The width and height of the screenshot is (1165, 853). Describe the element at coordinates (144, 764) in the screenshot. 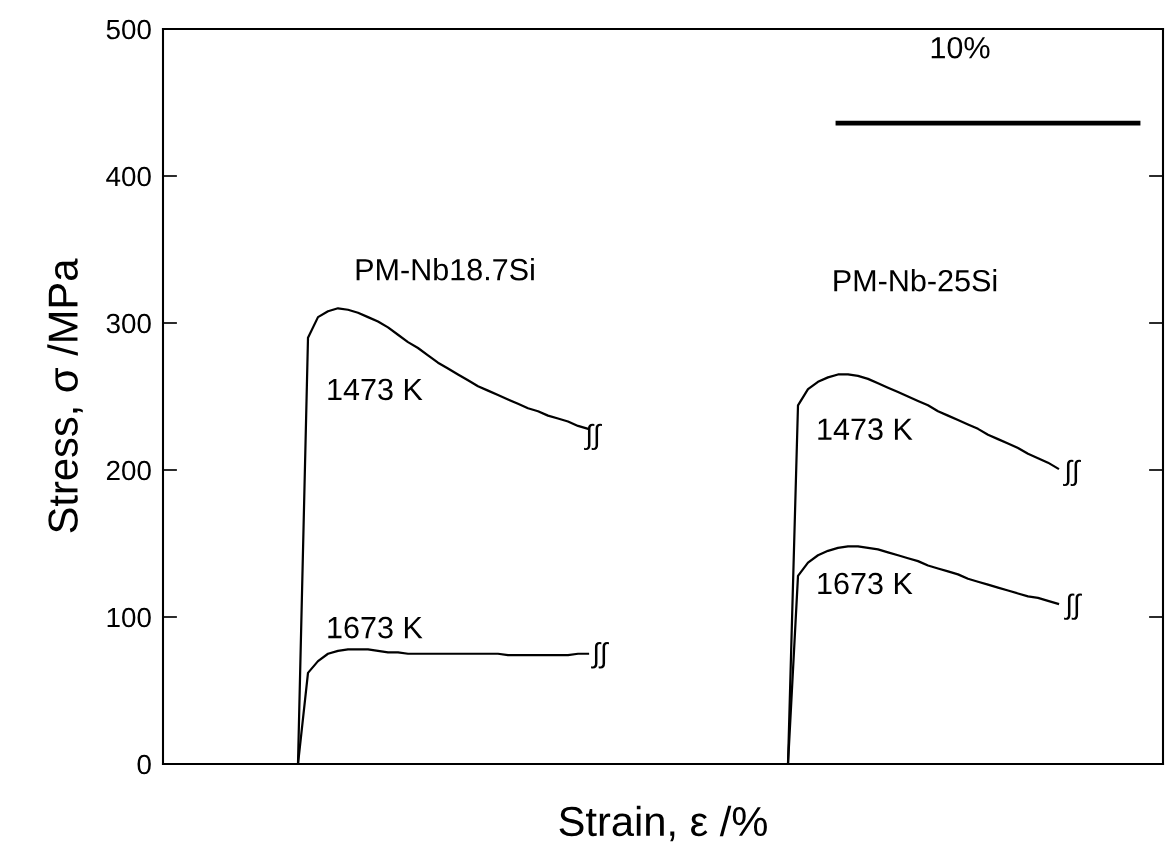

I see `y-tick-label: 0` at that location.